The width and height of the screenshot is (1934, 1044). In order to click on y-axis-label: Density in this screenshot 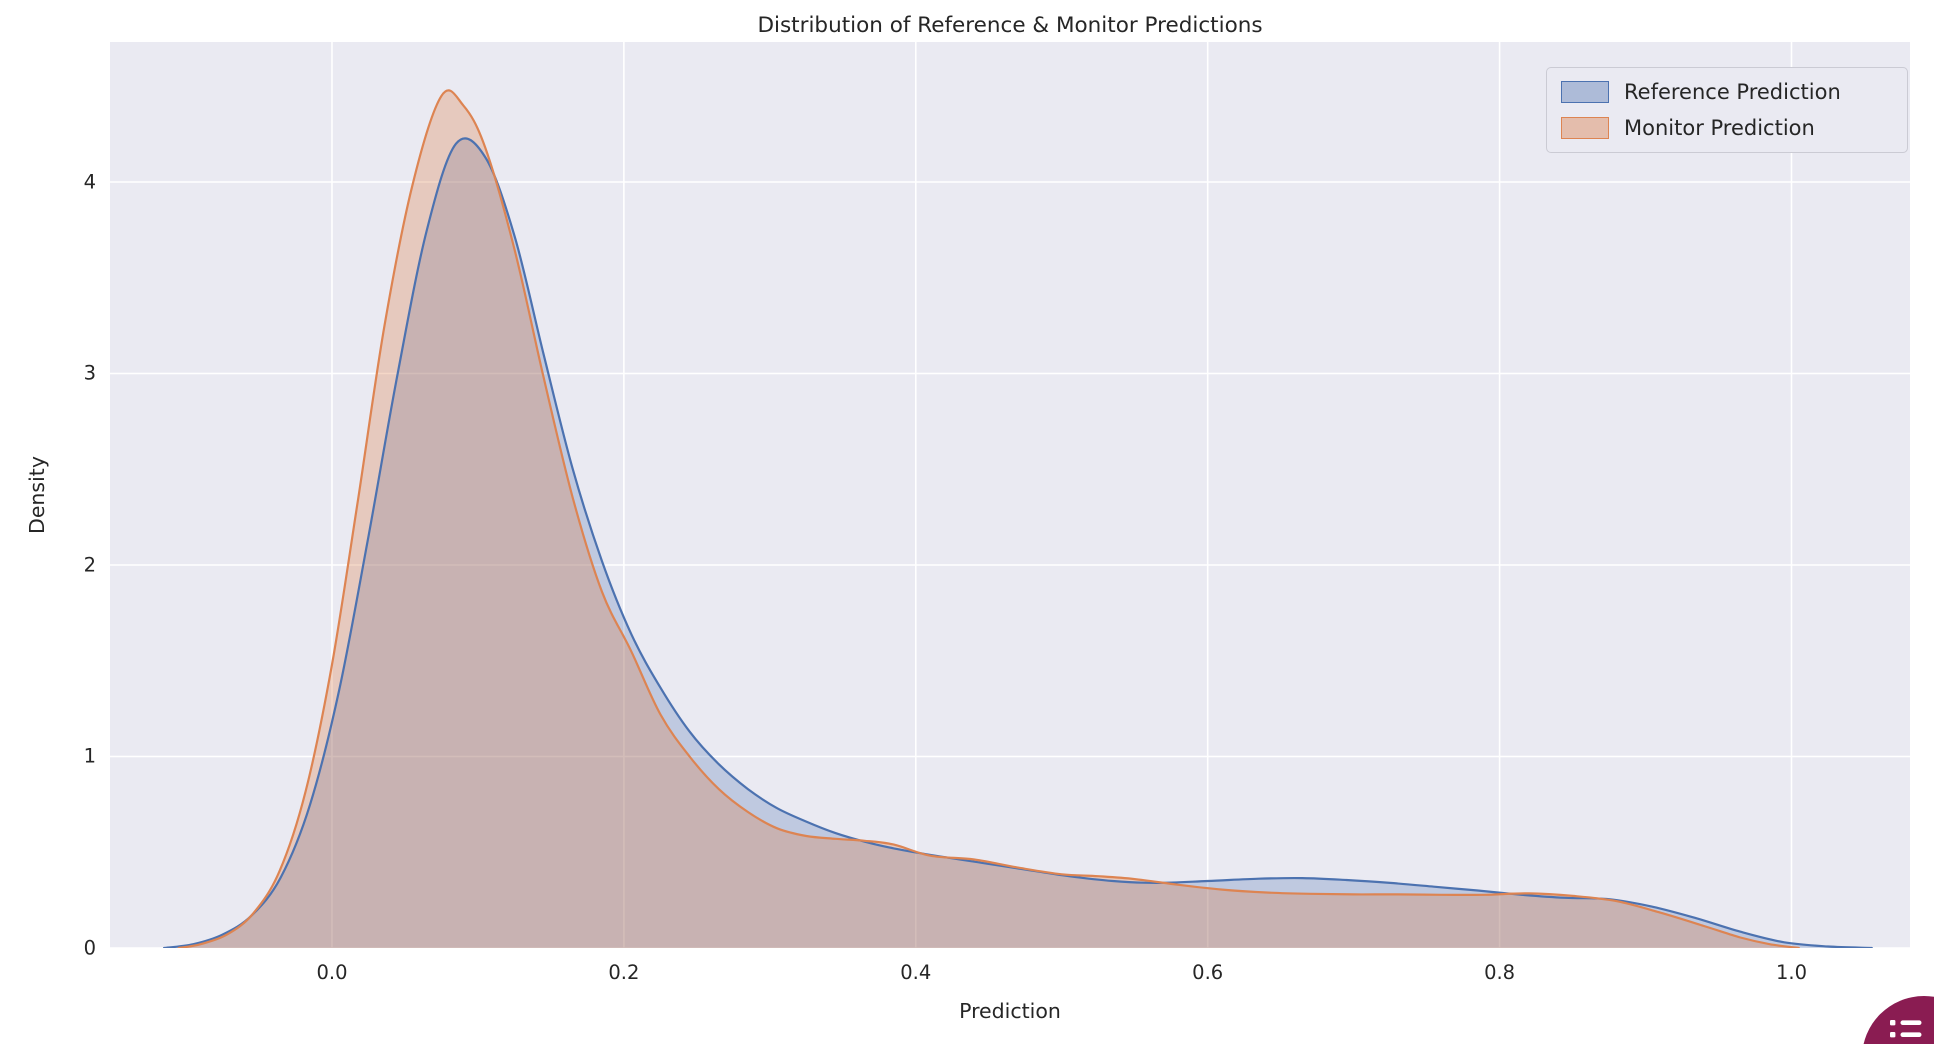, I will do `click(37, 495)`.